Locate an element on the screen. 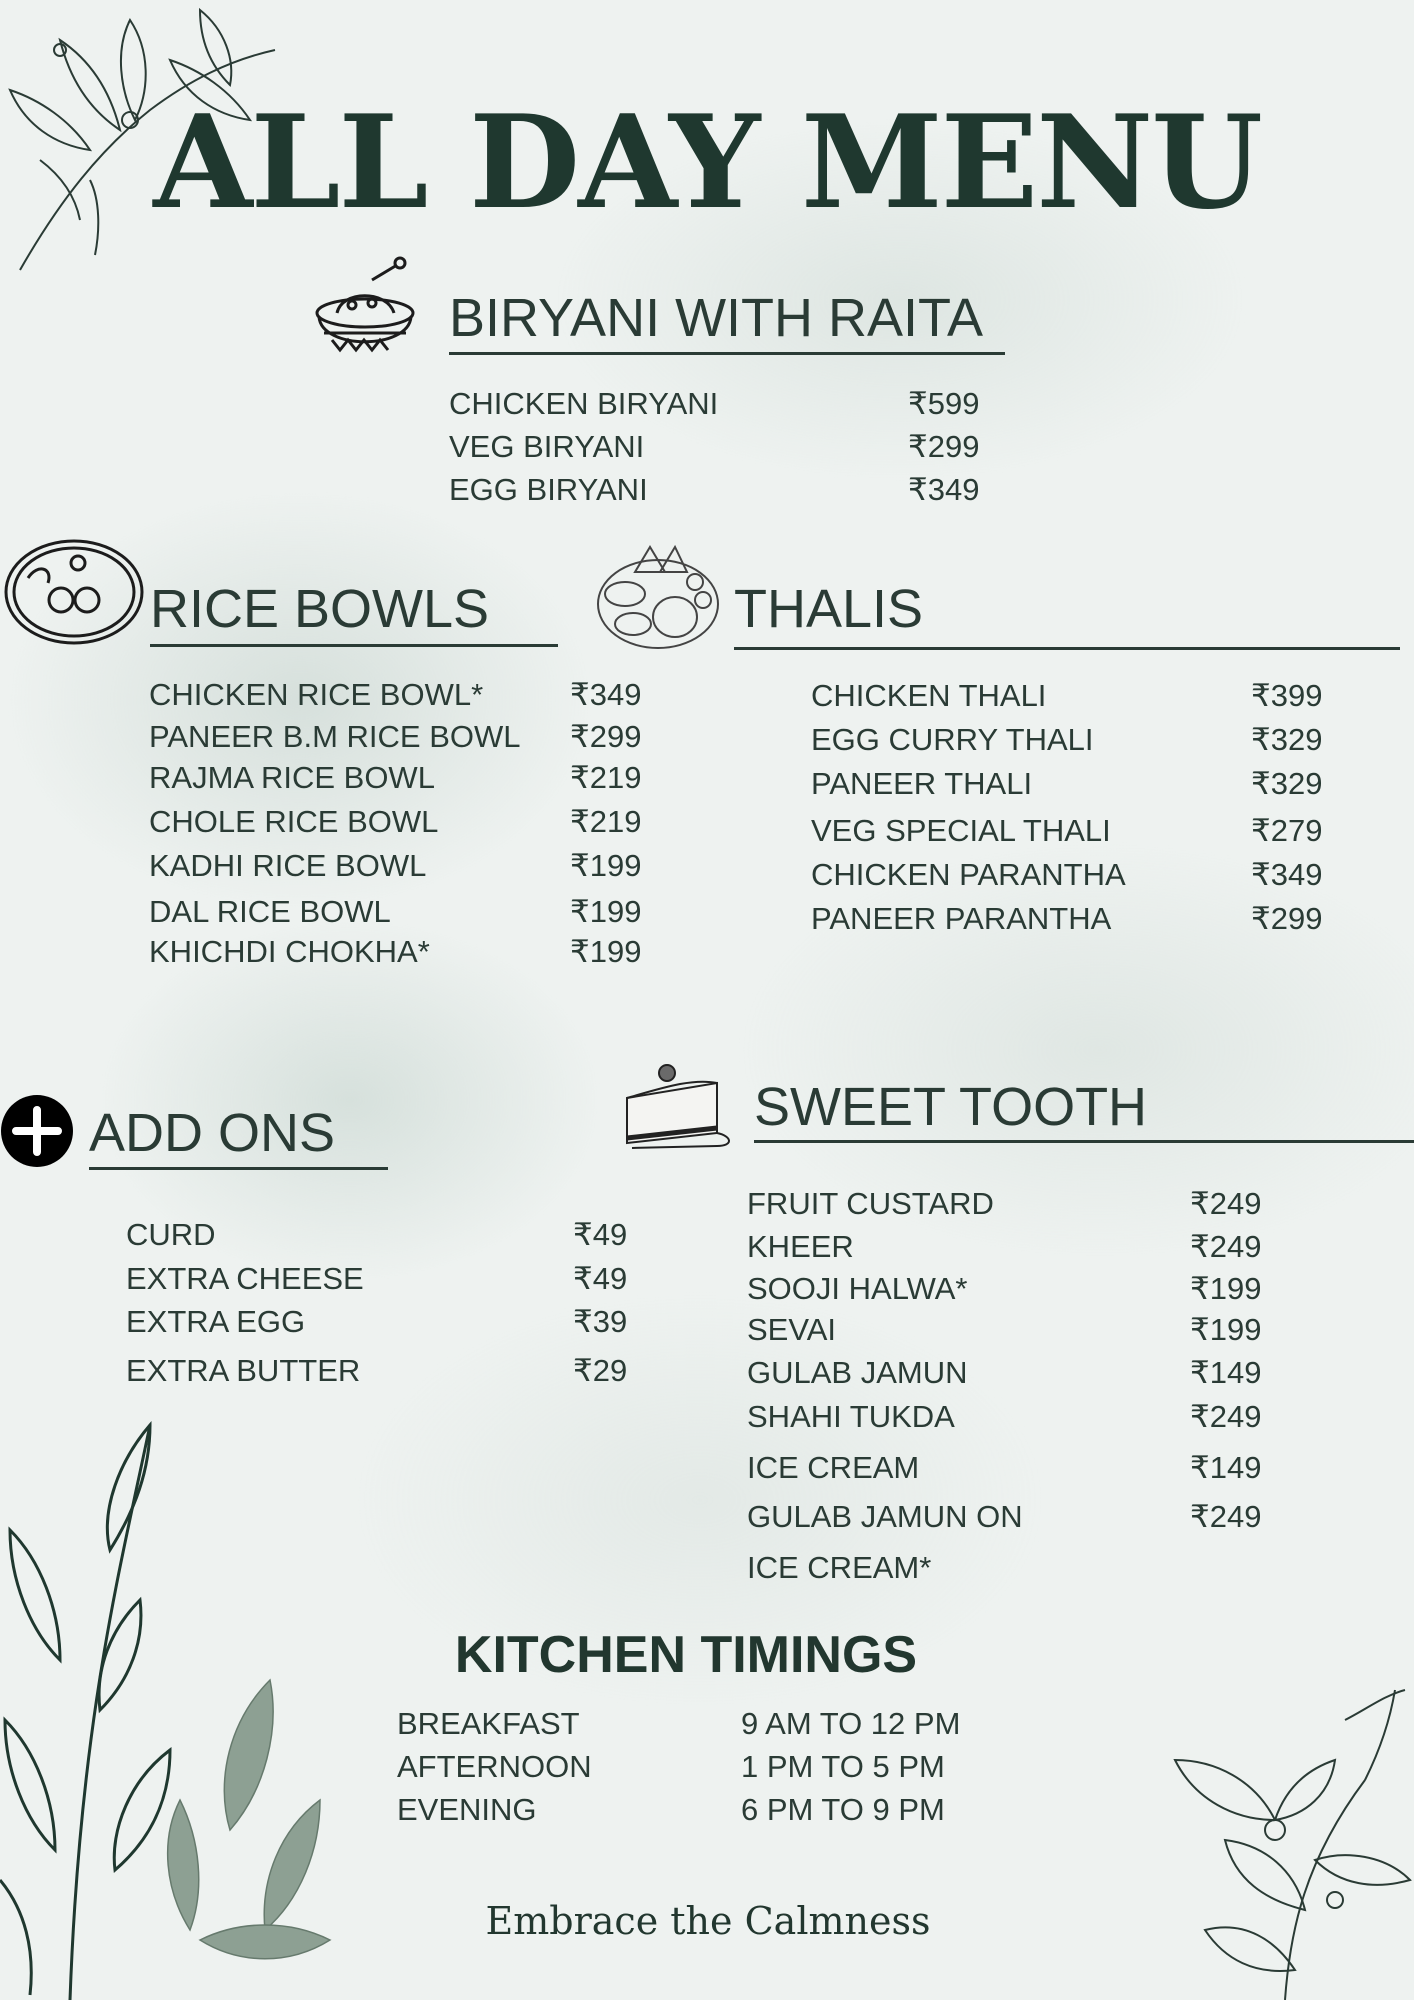 The image size is (1414, 2000). menu-item-price: ₹399 is located at coordinates (1287, 695).